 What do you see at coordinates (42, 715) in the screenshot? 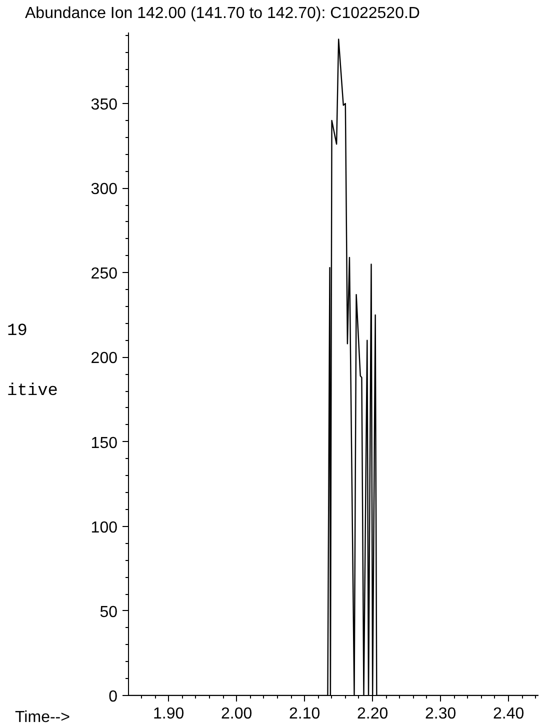
I see `x-axis-title: Time-->` at bounding box center [42, 715].